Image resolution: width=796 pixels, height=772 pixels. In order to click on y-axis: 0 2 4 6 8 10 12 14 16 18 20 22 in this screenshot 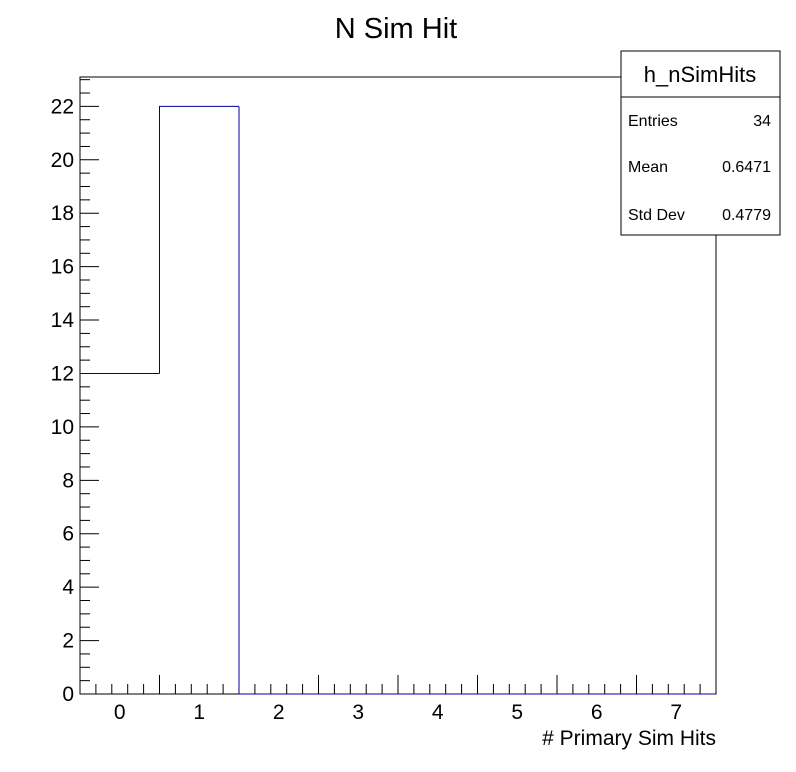, I will do `click(75, 392)`.